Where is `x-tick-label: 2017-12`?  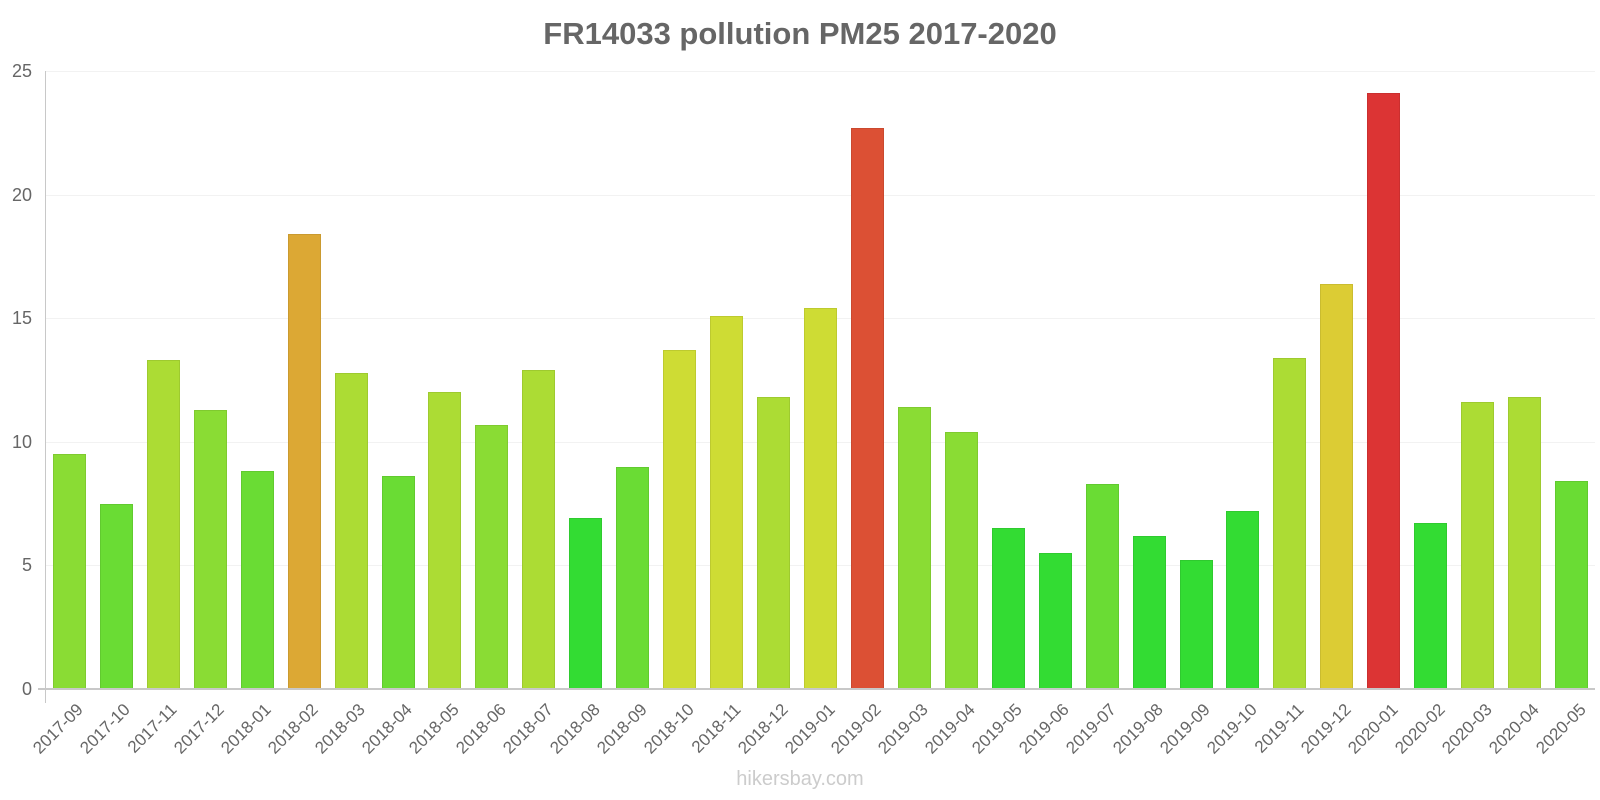 x-tick-label: 2017-12 is located at coordinates (199, 729).